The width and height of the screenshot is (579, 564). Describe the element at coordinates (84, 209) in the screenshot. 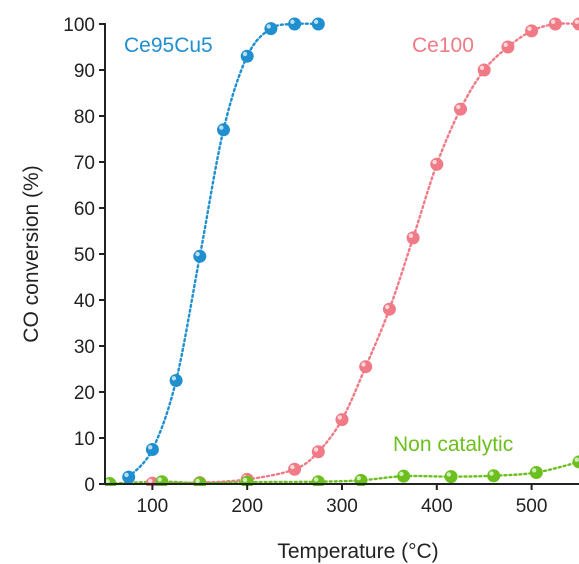

I see `y-tick-label: 60` at that location.